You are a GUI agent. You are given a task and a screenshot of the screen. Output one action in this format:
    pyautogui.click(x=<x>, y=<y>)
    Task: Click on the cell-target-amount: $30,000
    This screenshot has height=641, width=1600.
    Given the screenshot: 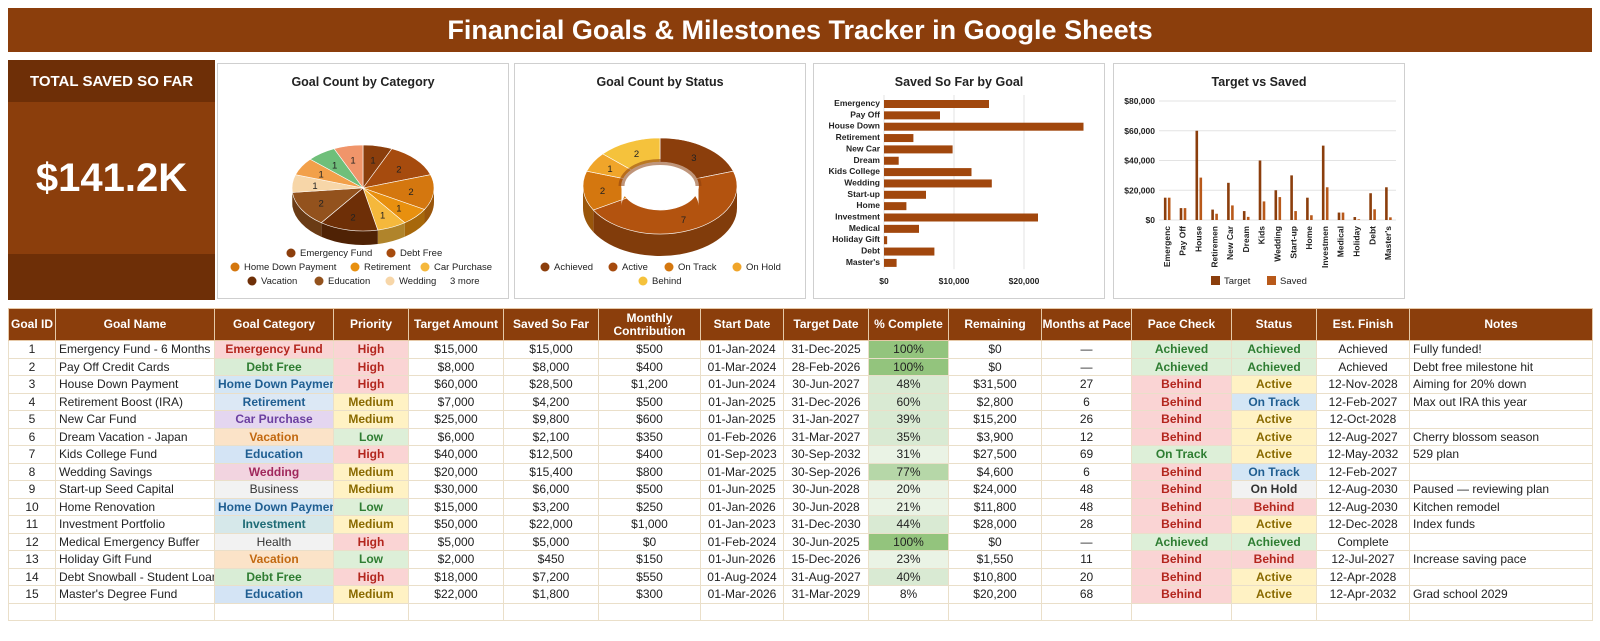 What is the action you would take?
    pyautogui.click(x=456, y=489)
    